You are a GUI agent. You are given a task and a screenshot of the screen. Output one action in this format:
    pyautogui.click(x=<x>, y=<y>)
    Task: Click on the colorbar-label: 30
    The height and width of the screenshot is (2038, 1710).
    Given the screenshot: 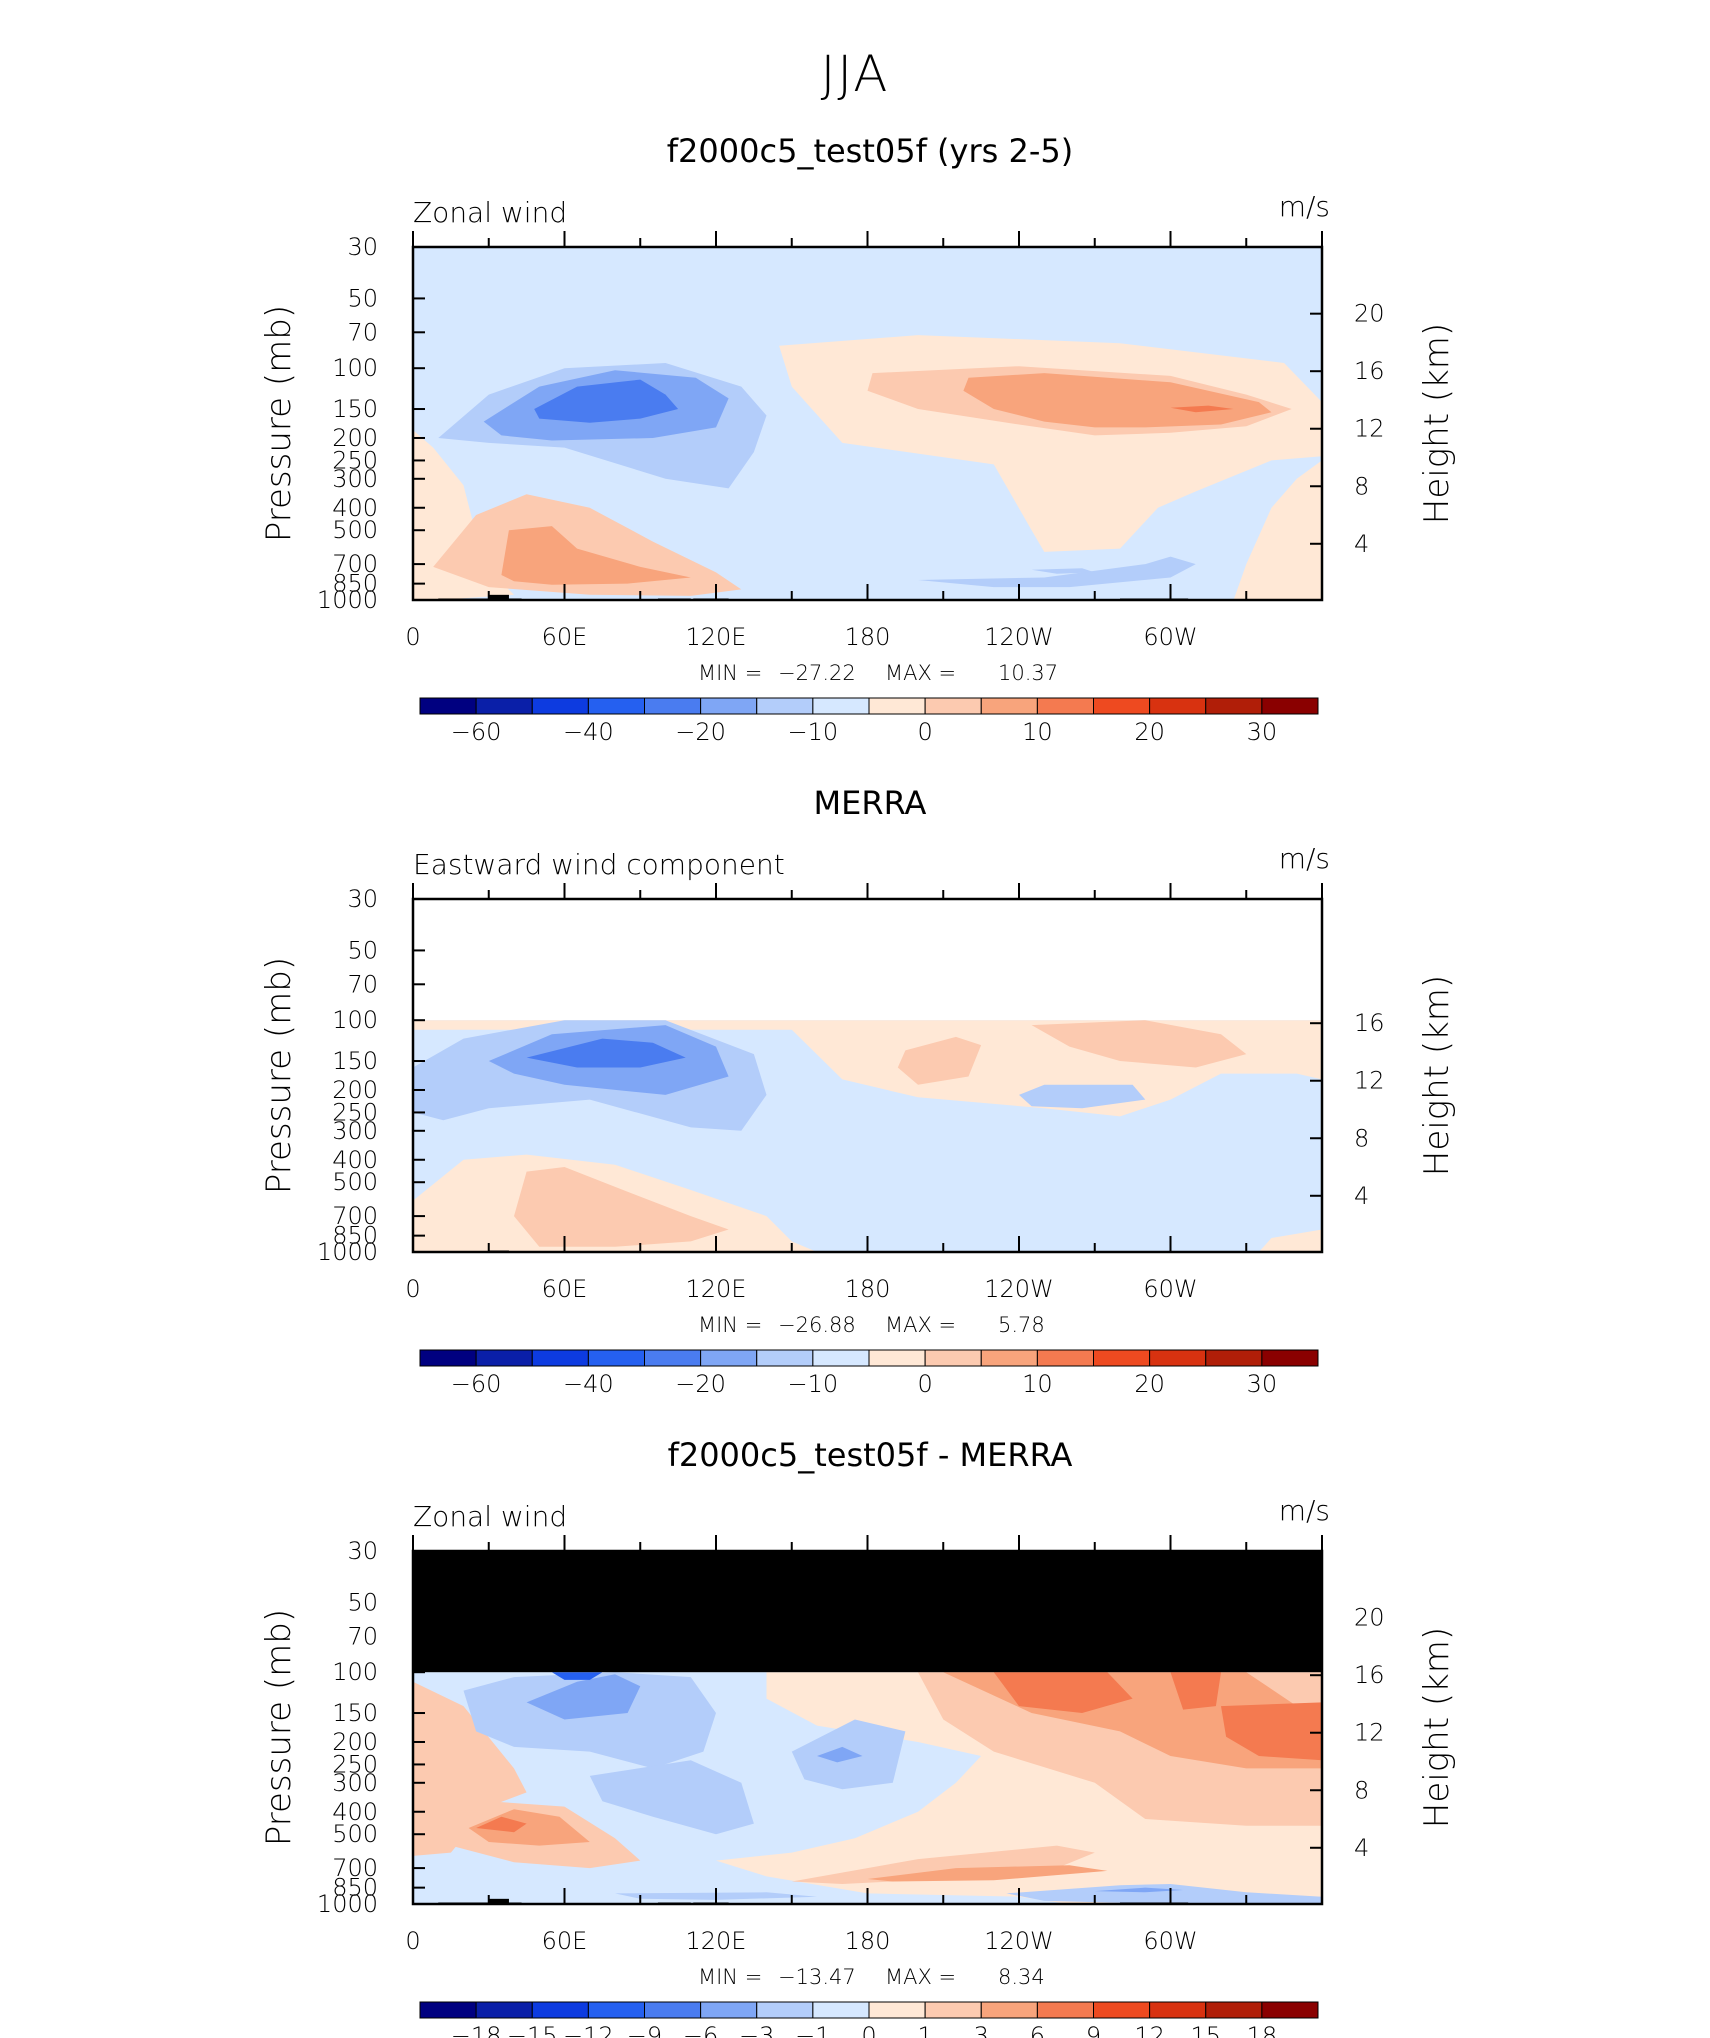 What is the action you would take?
    pyautogui.click(x=1262, y=732)
    